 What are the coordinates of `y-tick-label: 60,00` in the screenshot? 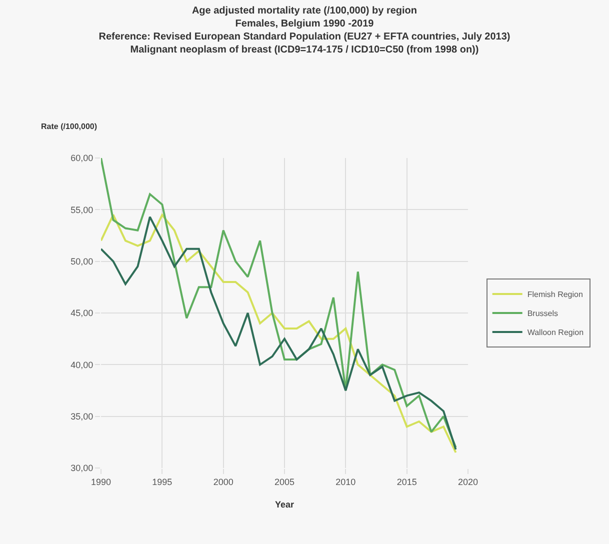 It's located at (82, 158).